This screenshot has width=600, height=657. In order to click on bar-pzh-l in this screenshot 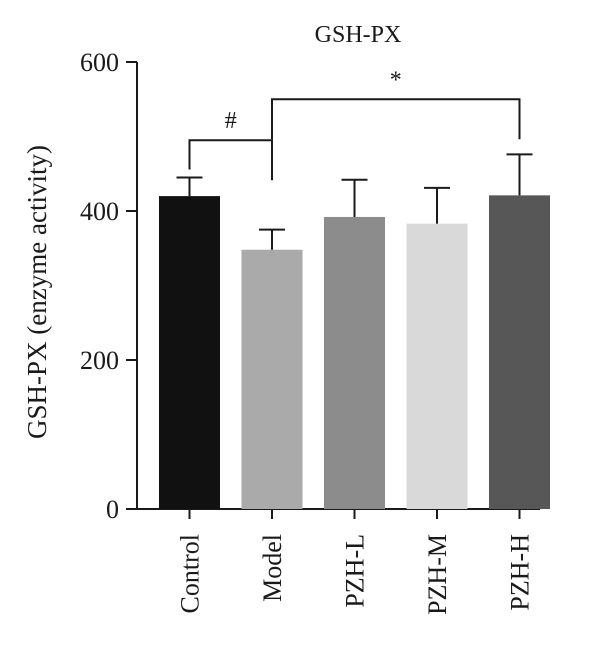, I will do `click(354, 362)`.